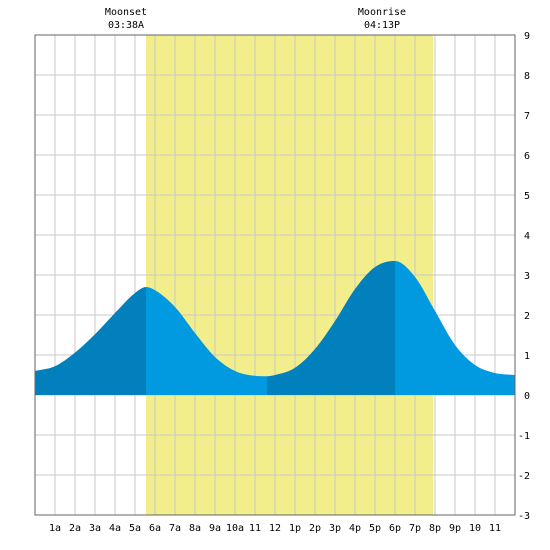 The image size is (550, 550). What do you see at coordinates (375, 528) in the screenshot?
I see `x-tick-label: 5p` at bounding box center [375, 528].